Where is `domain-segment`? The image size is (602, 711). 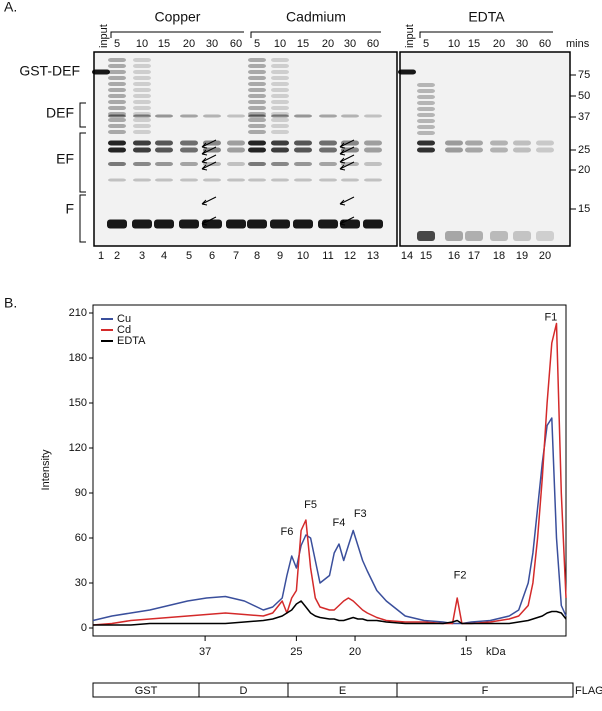
domain-segment is located at coordinates (485, 690).